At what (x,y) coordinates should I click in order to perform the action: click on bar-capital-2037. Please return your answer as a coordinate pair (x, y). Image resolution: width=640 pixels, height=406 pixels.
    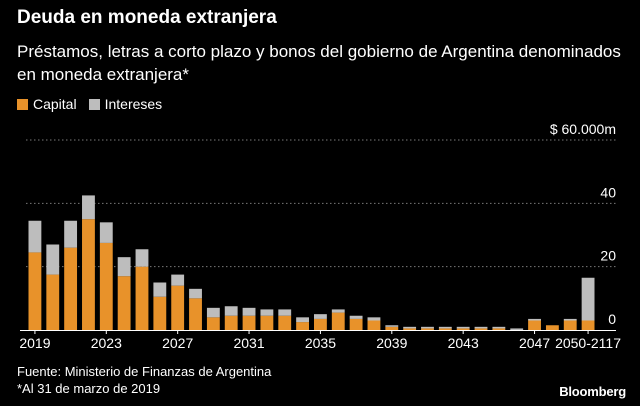
    Looking at the image, I should click on (356, 324).